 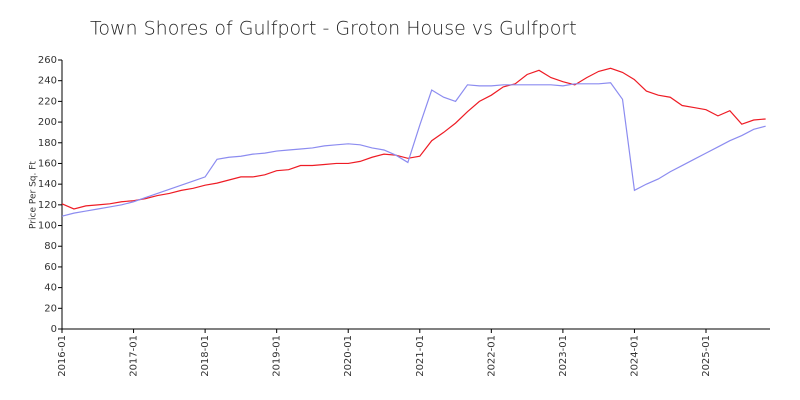 I want to click on y-tick-label: 20, so click(x=50, y=308).